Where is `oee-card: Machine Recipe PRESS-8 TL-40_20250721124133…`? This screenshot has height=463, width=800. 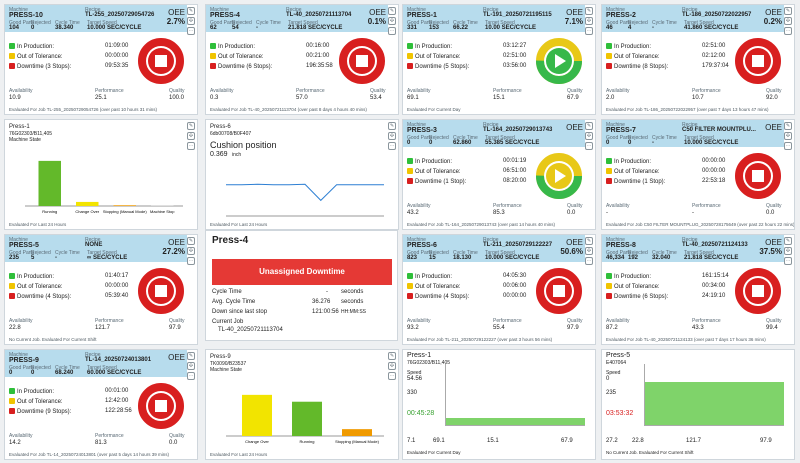
oee-card: Machine Recipe PRESS-8 TL-40_20250721124133… is located at coordinates (698, 289).